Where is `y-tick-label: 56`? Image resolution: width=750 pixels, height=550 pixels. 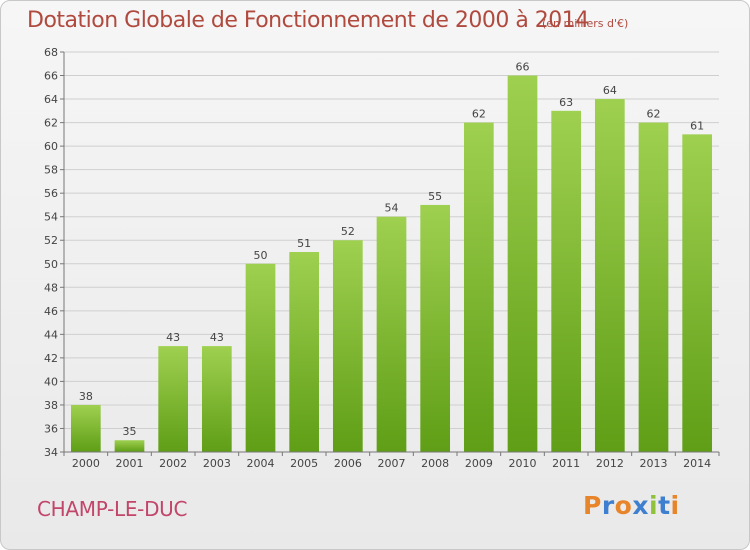
y-tick-label: 56 is located at coordinates (51, 193).